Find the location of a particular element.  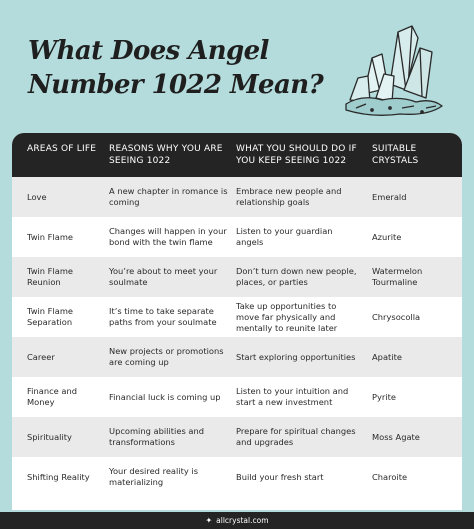

cell-crystal: Azurite is located at coordinates (387, 236).